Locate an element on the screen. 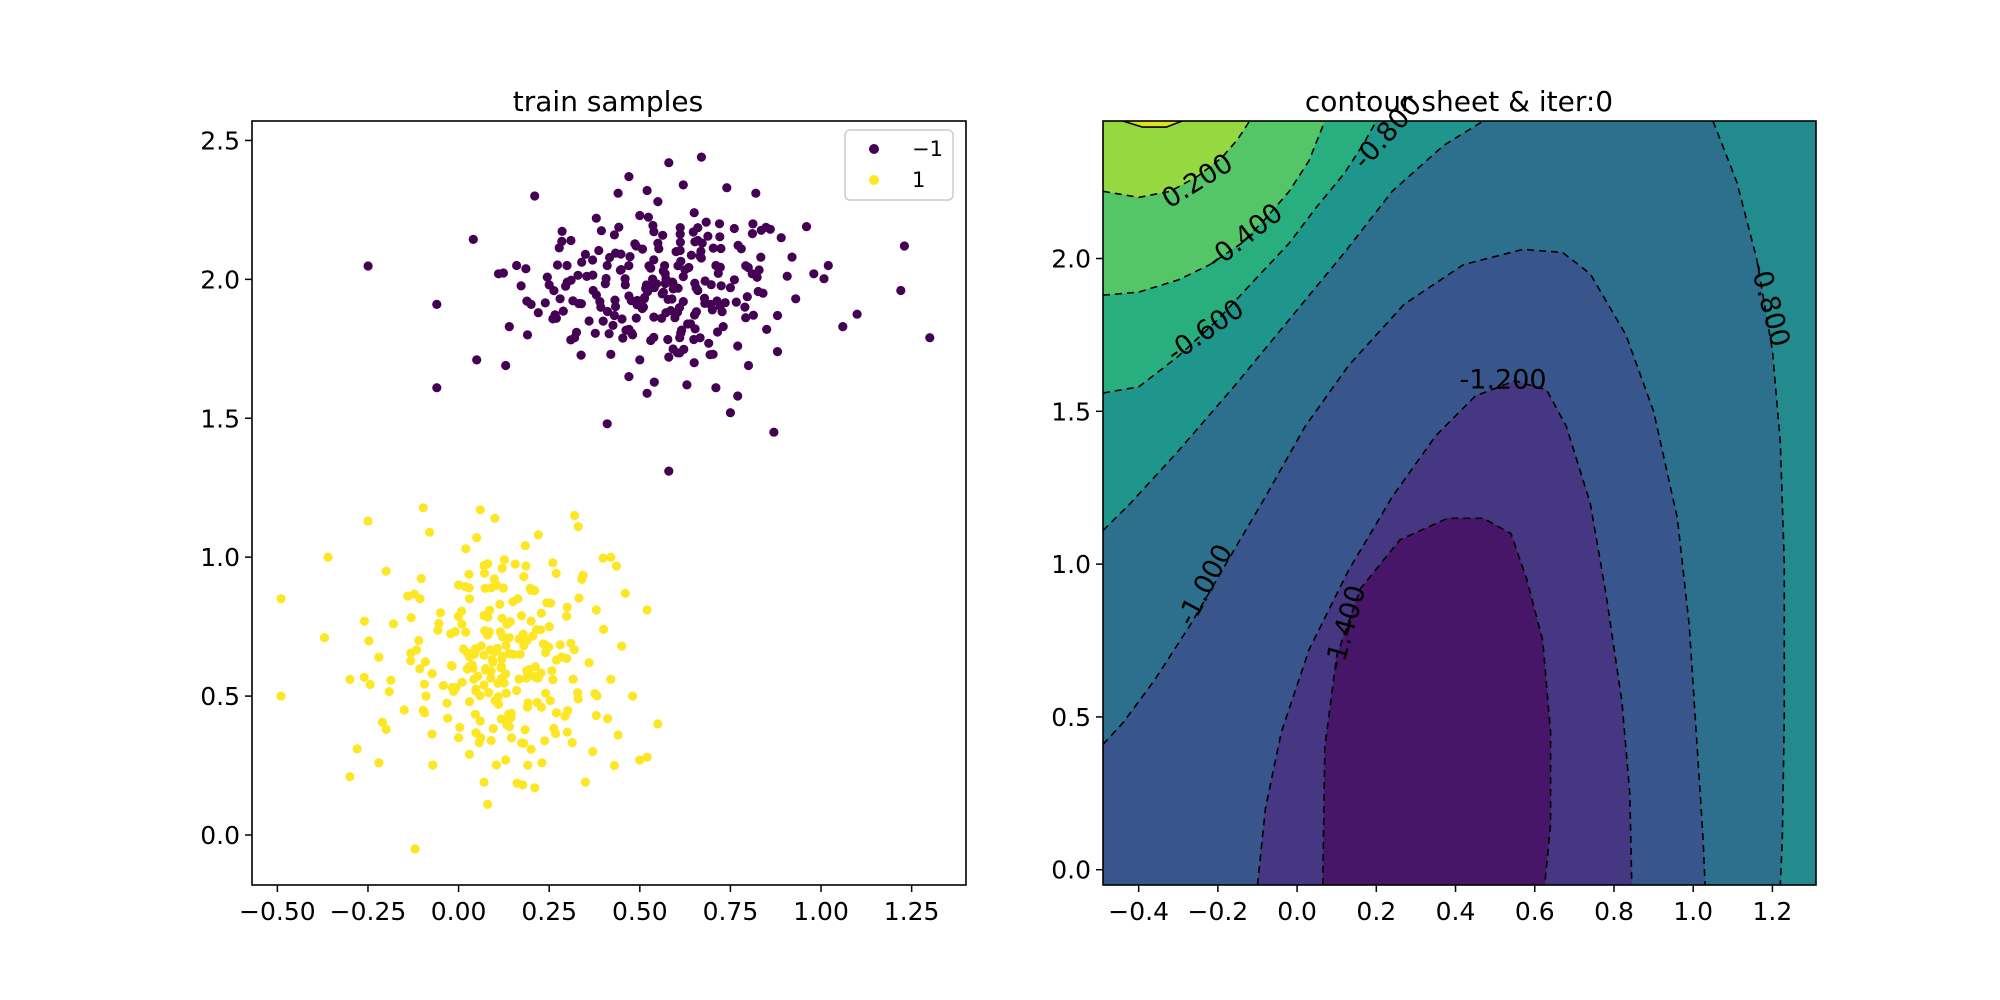 The width and height of the screenshot is (2000, 1000). left-y-tick-label: 1.0 is located at coordinates (220, 557).